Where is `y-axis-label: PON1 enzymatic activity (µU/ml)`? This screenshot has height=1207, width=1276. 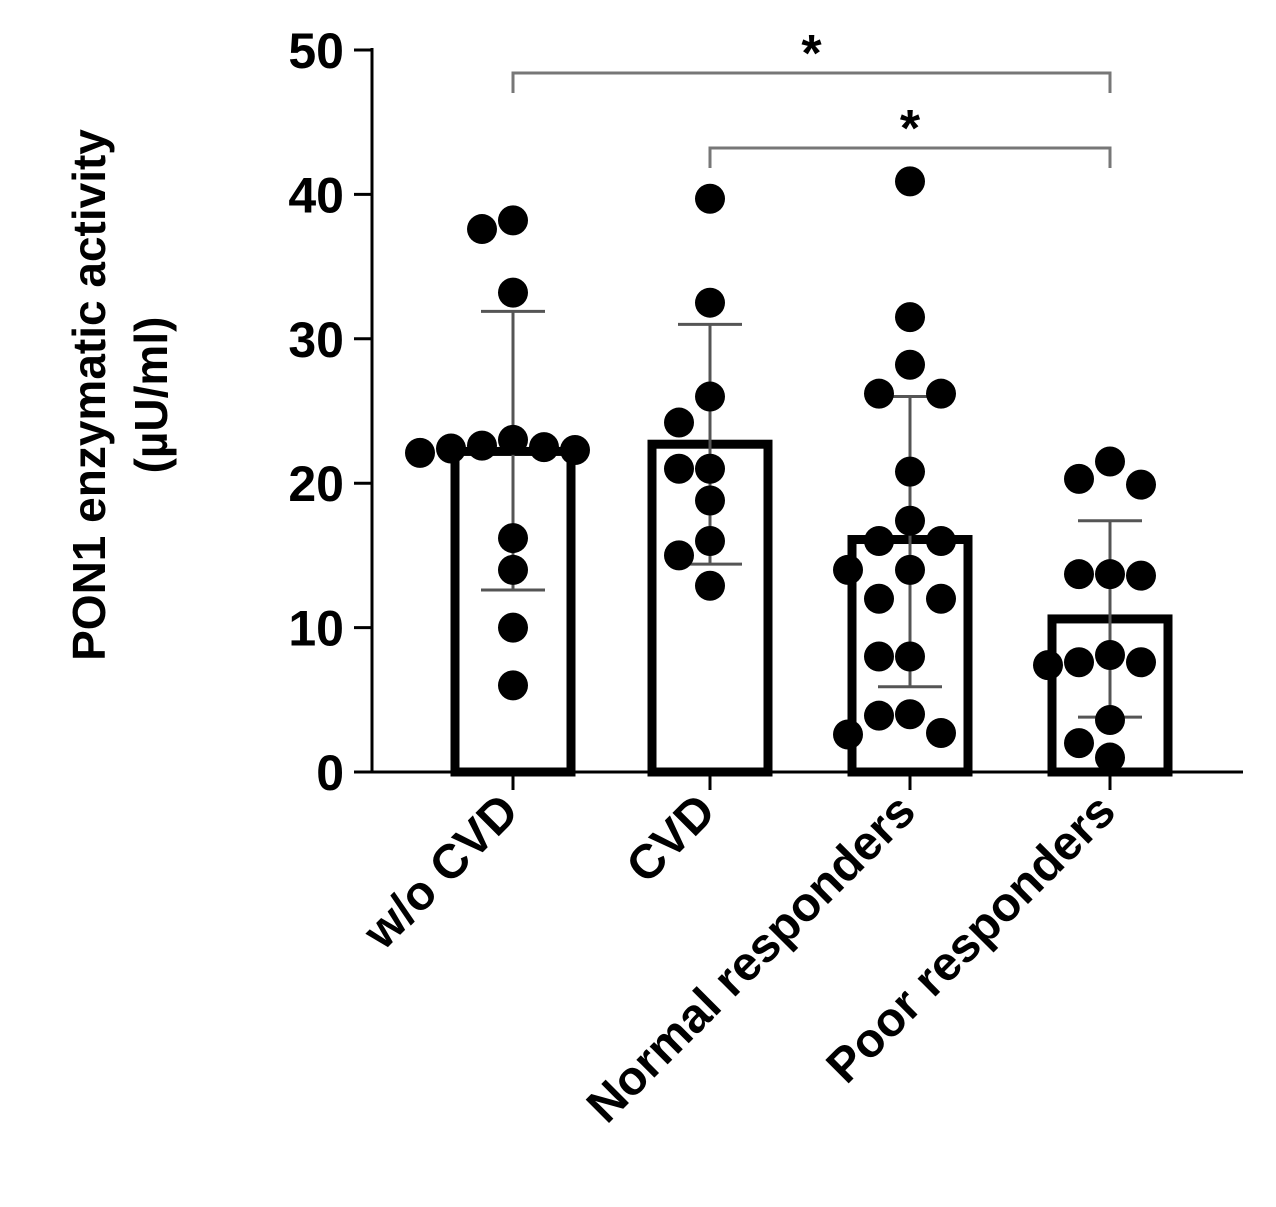 y-axis-label: PON1 enzymatic activity (µU/ml) is located at coordinates (120, 395).